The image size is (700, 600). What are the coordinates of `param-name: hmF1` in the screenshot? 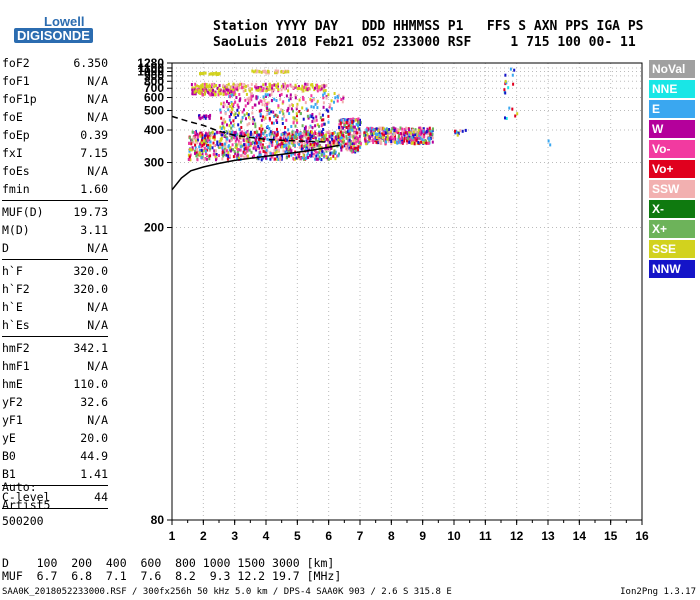 It's located at (16, 366).